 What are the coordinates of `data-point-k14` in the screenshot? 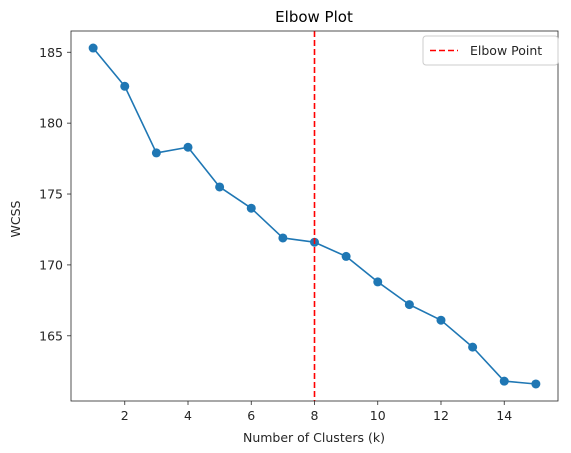 It's located at (504, 381).